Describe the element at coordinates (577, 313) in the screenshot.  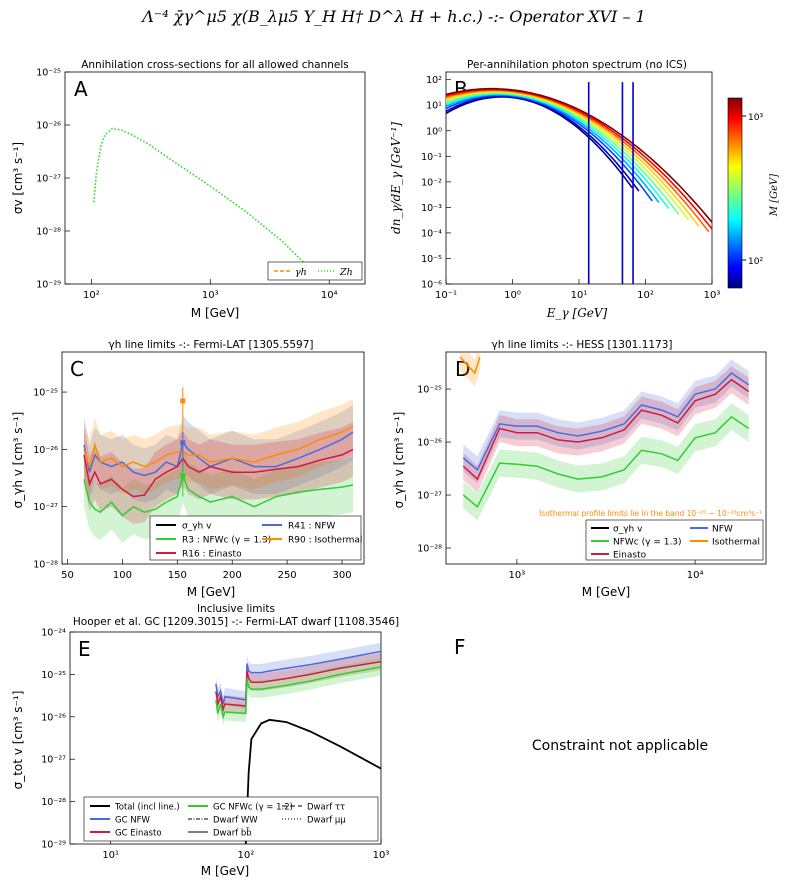
I see `panel-b-xlabel: E_γ [GeV]` at that location.